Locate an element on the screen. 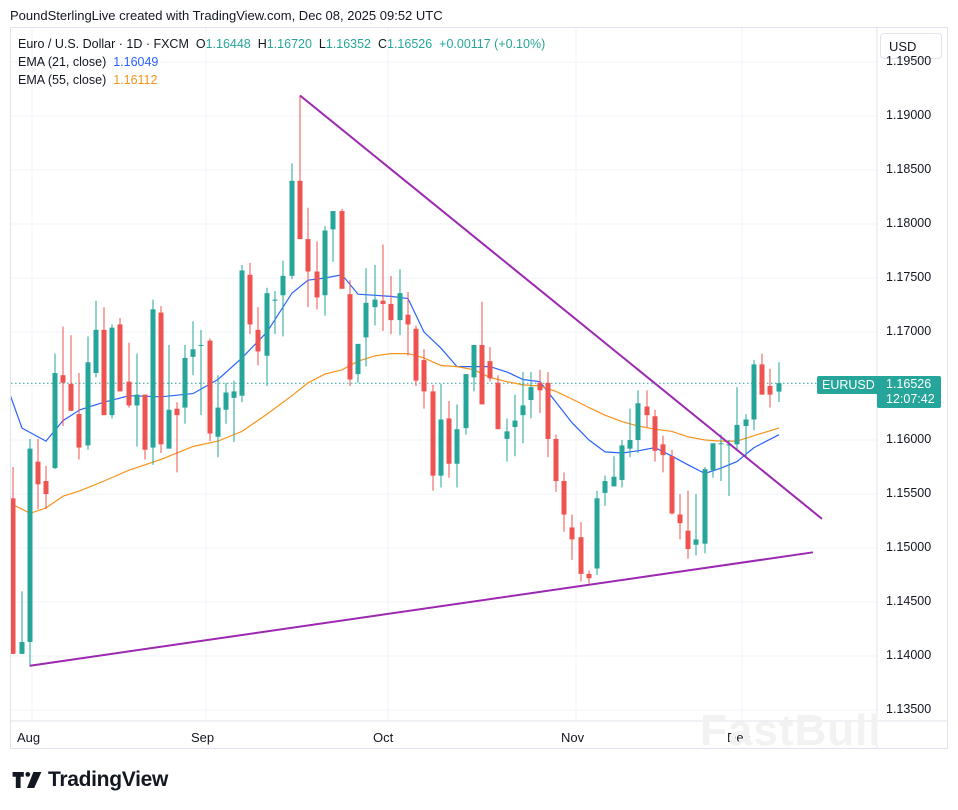  price-axis-label: 1.14000 is located at coordinates (909, 655).